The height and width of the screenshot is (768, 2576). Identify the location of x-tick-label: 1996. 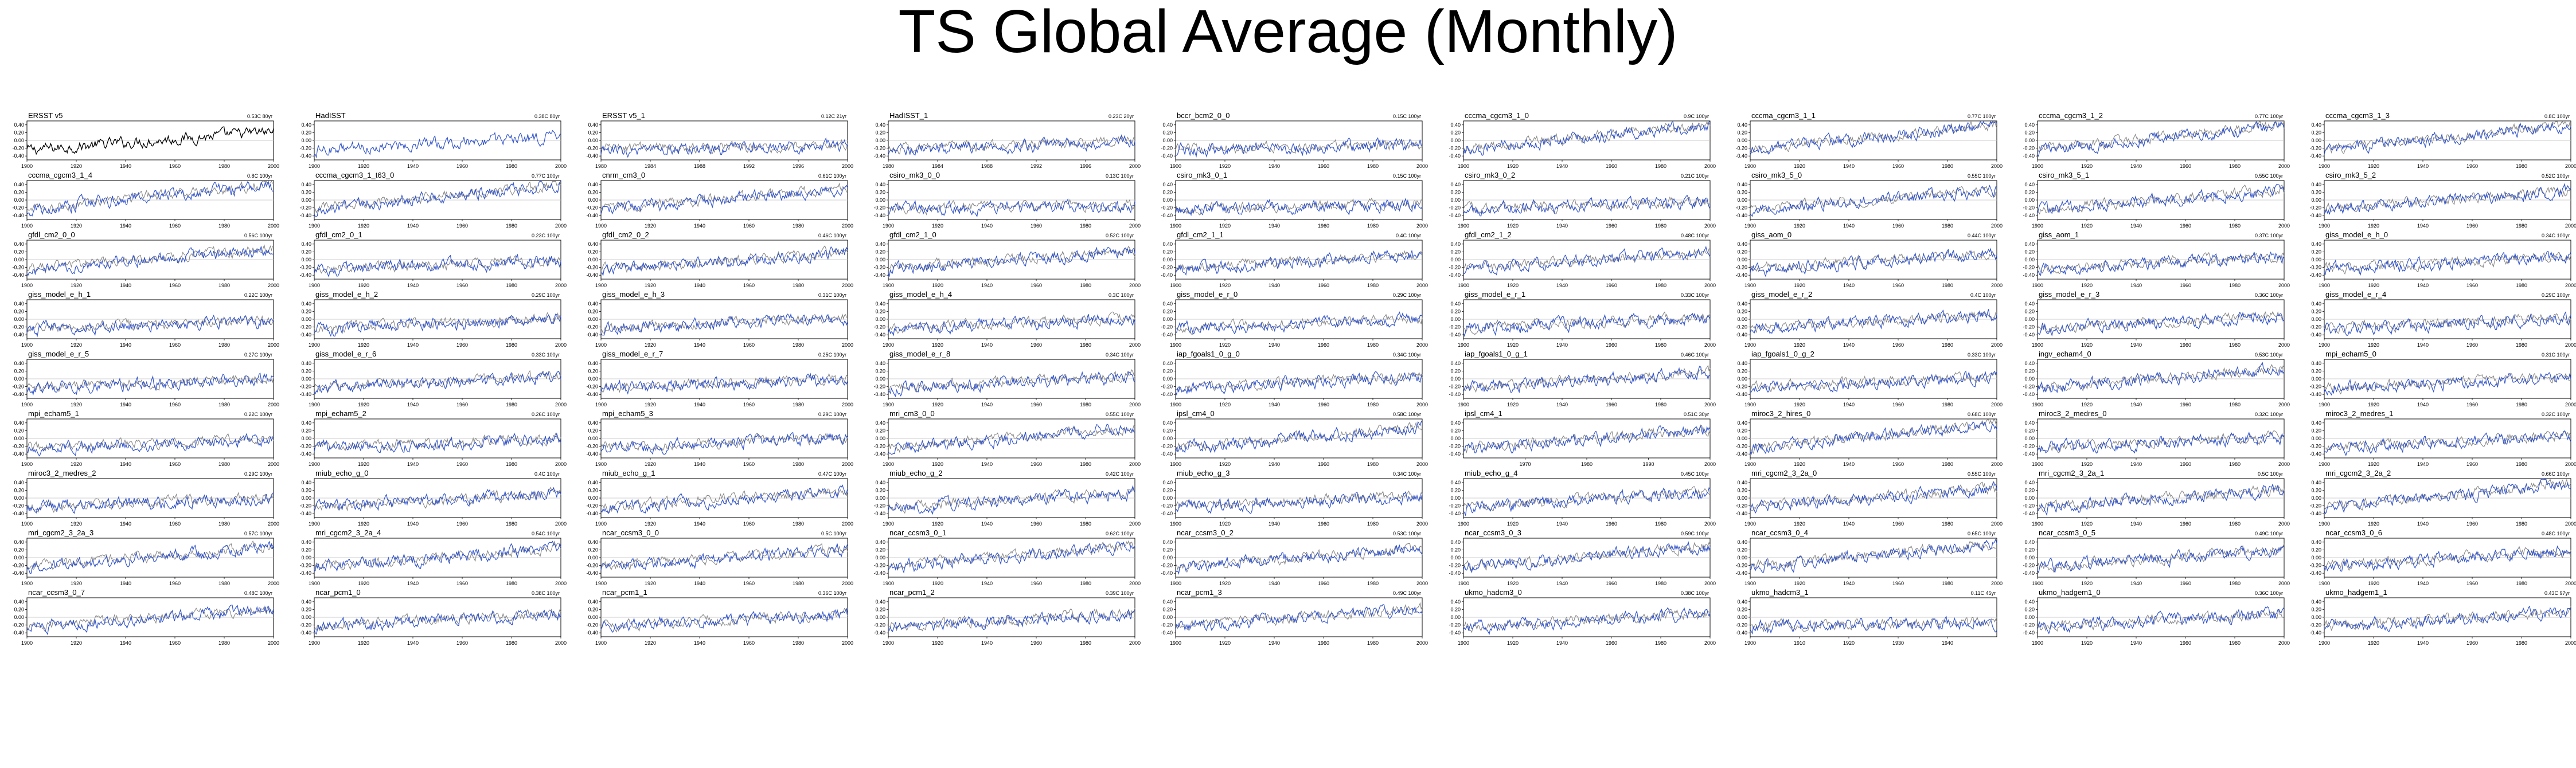
(799, 166).